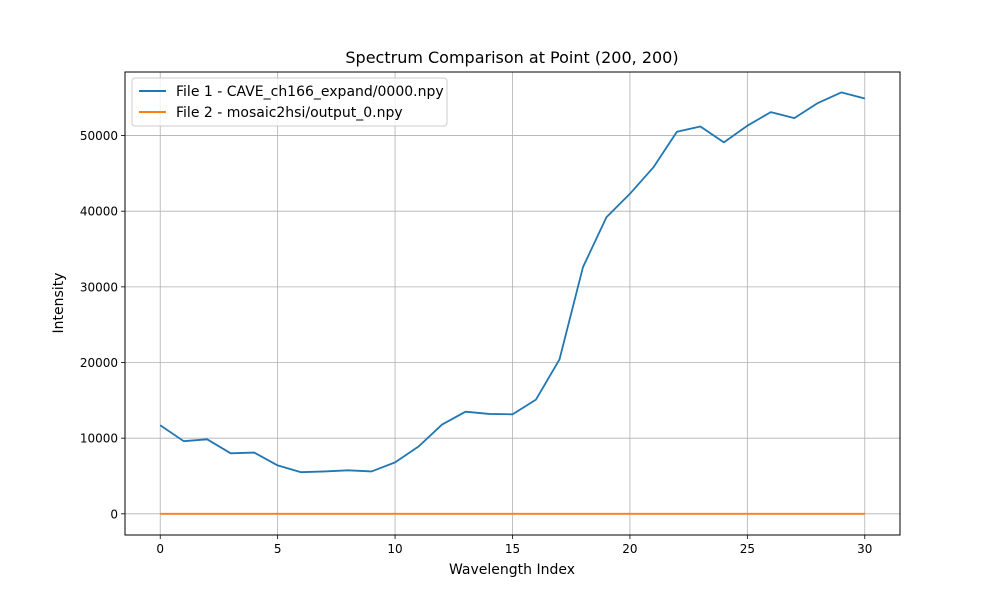 The image size is (1000, 600). Describe the element at coordinates (99, 212) in the screenshot. I see `y-tick-label: 40000` at that location.